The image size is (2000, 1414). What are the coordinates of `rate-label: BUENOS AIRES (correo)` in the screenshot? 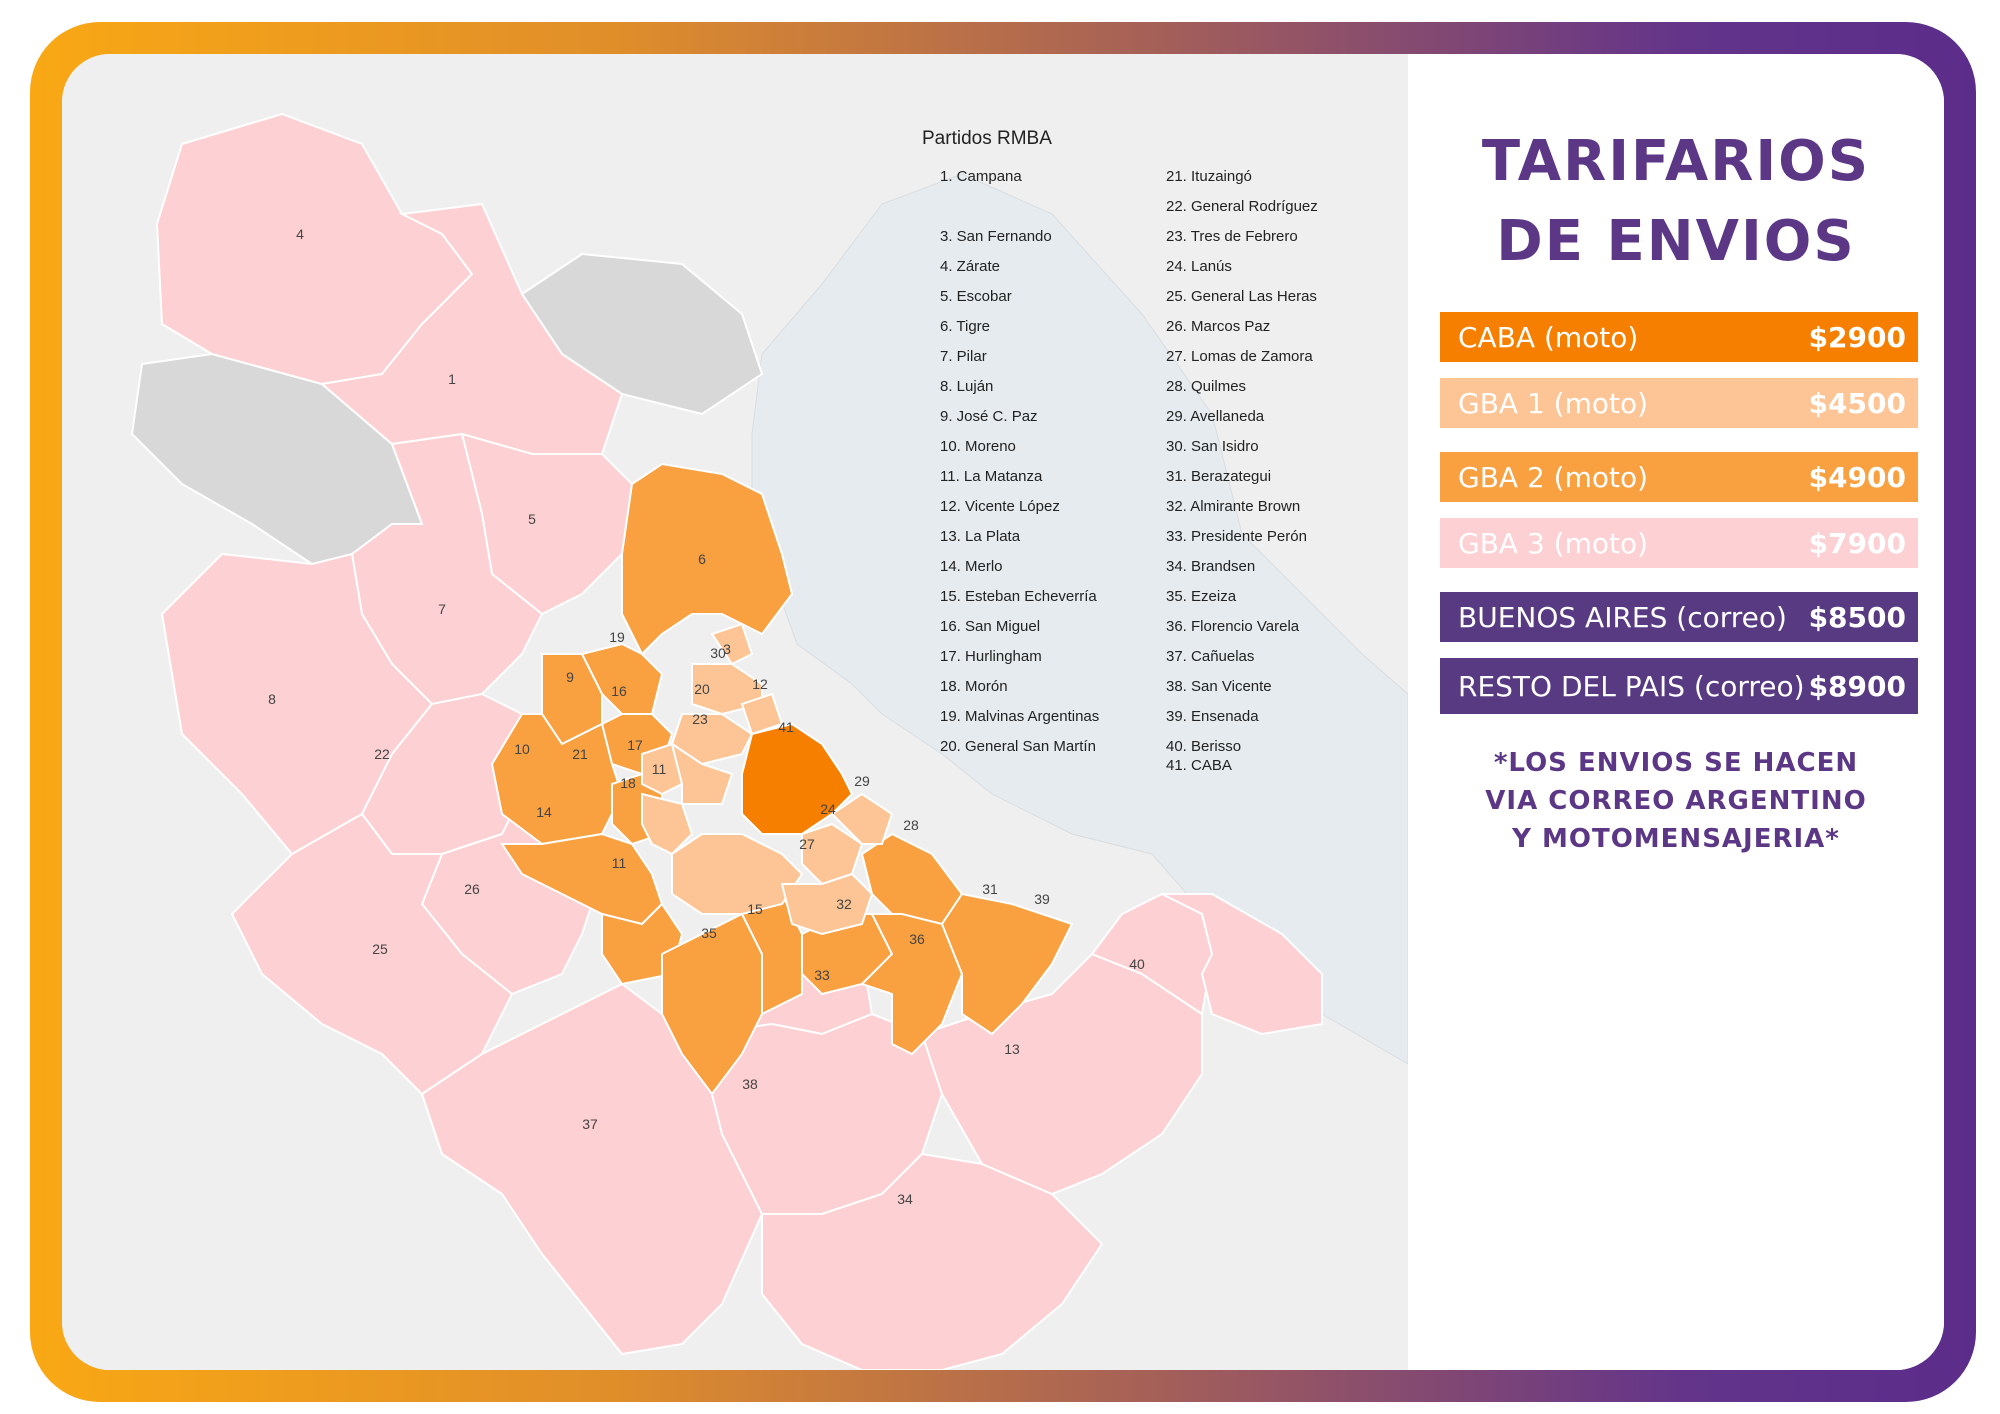 It's located at (1622, 617).